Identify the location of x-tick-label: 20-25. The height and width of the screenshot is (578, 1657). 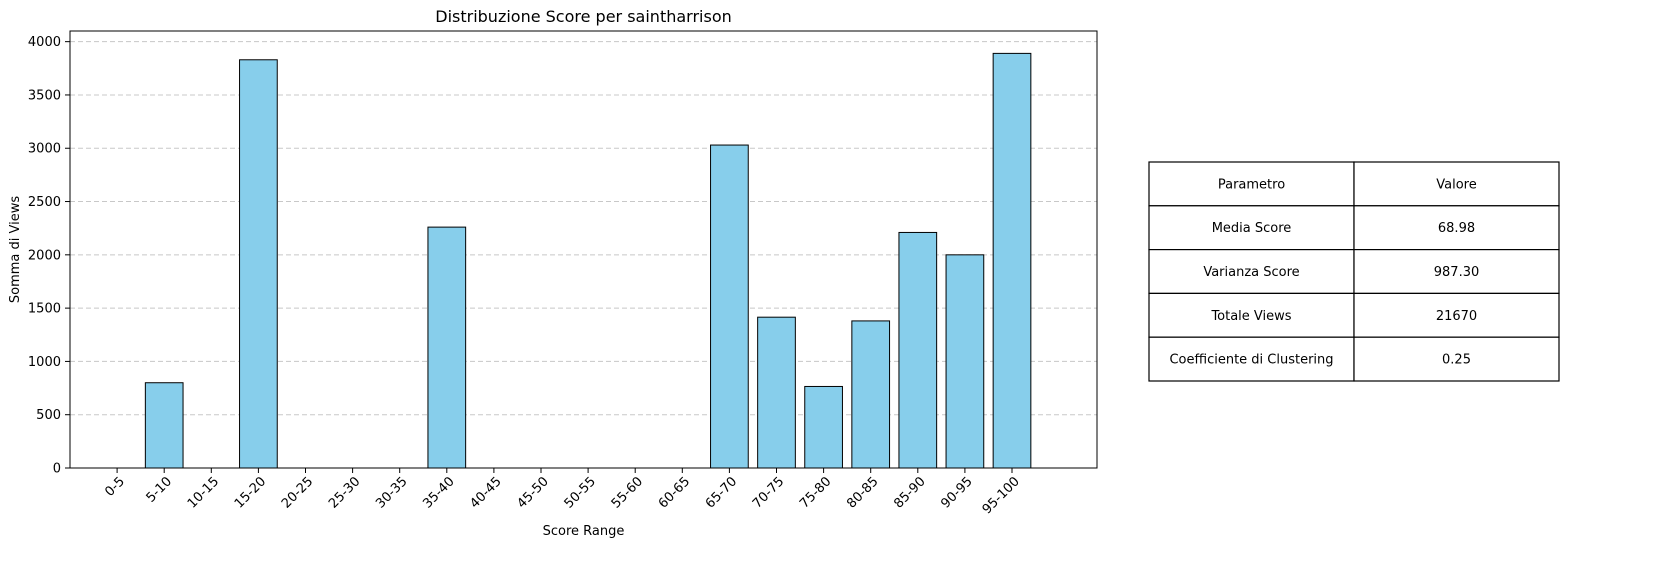
(297, 492).